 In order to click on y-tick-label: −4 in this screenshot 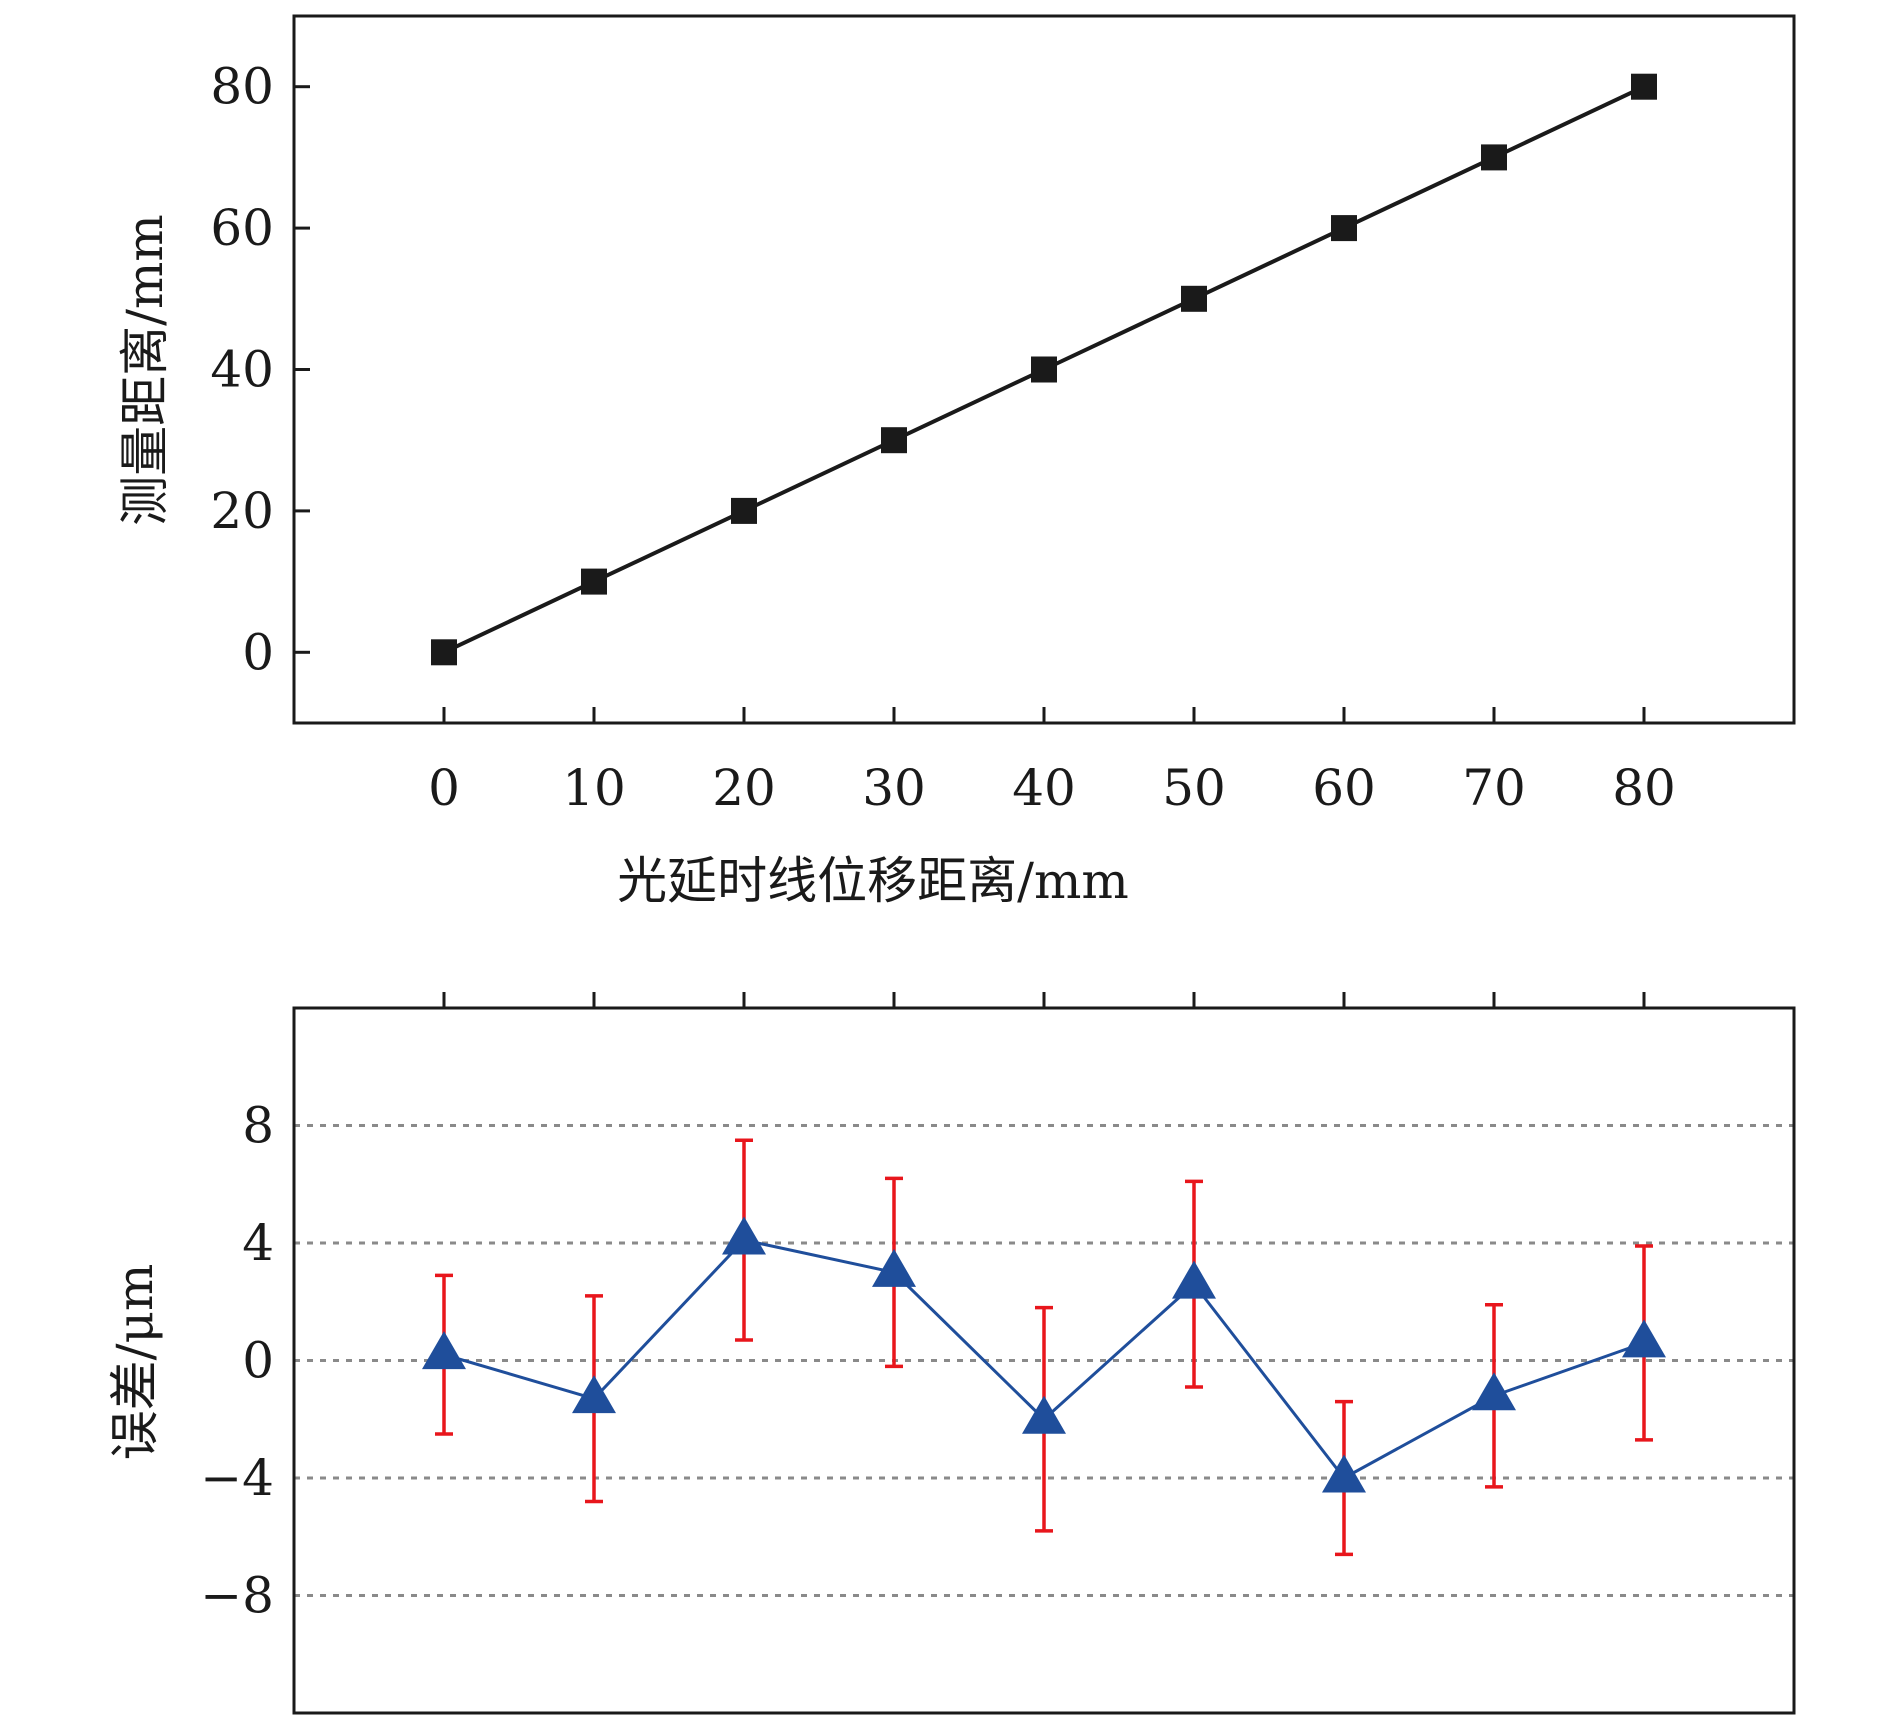, I will do `click(237, 1478)`.